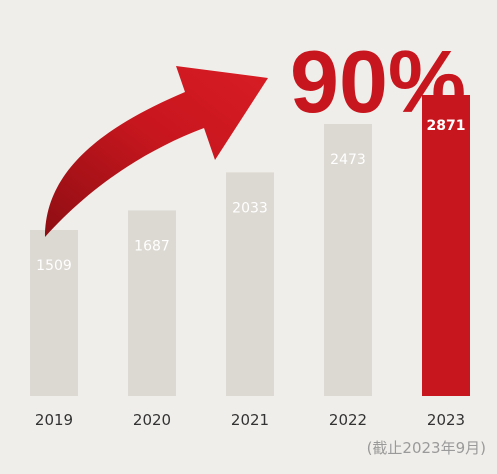 Image resolution: width=497 pixels, height=474 pixels. I want to click on x-tick-label-2019: 2019, so click(54, 420).